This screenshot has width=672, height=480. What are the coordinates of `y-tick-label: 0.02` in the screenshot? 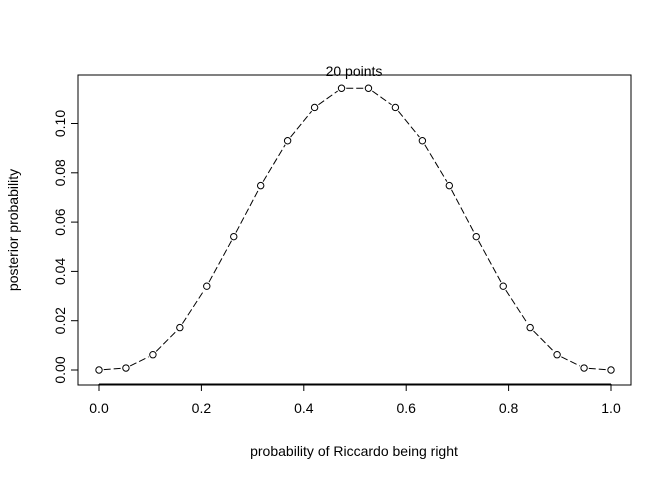 It's located at (60, 320).